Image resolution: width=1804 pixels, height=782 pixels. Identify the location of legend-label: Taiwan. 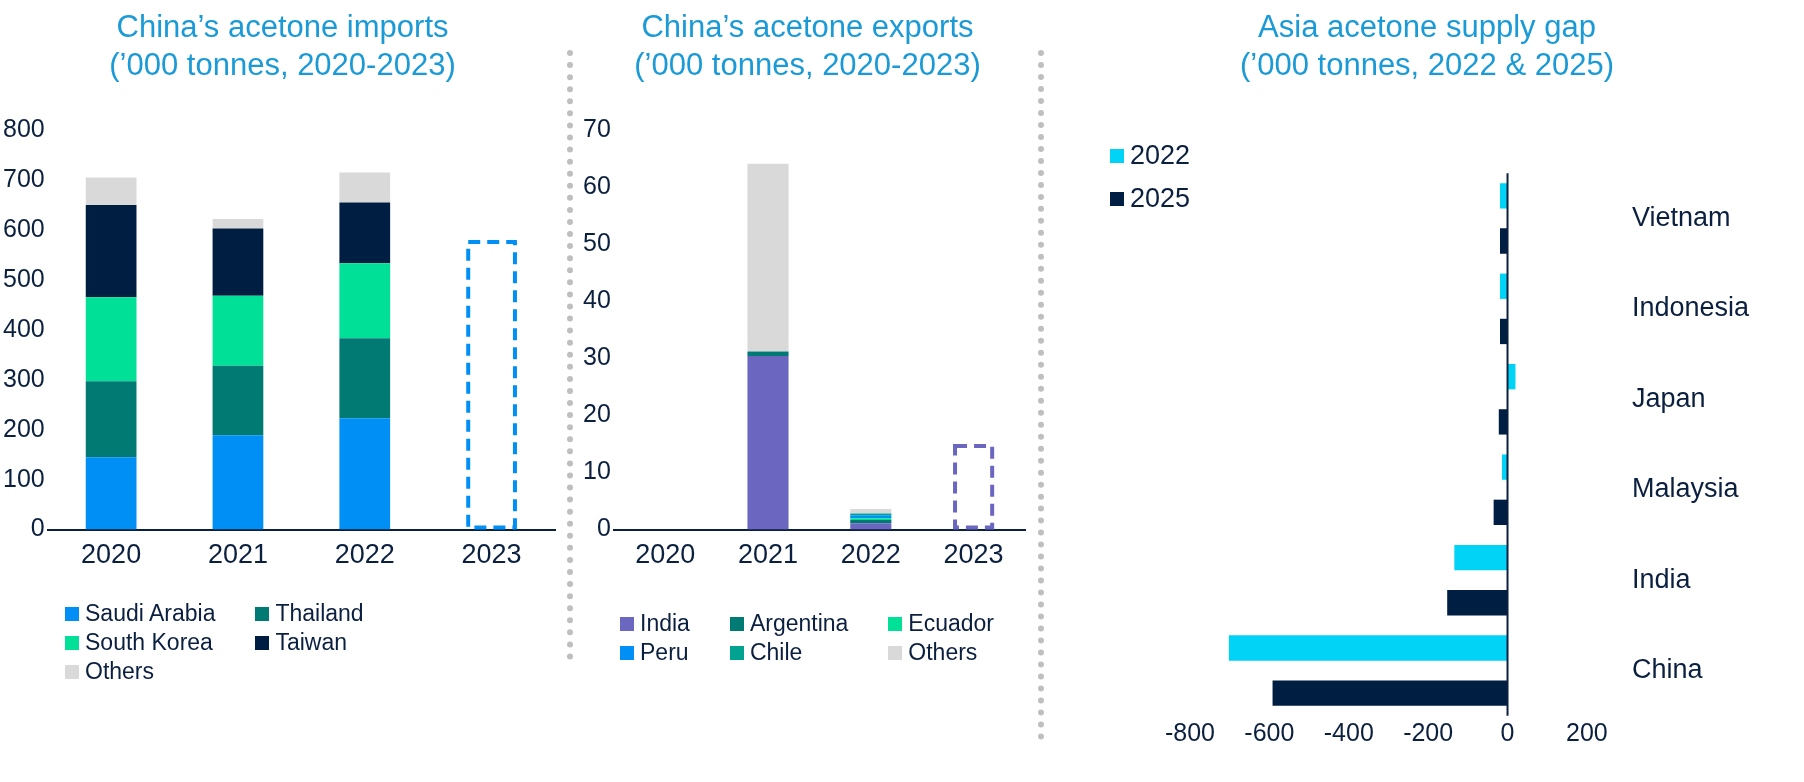
(311, 642).